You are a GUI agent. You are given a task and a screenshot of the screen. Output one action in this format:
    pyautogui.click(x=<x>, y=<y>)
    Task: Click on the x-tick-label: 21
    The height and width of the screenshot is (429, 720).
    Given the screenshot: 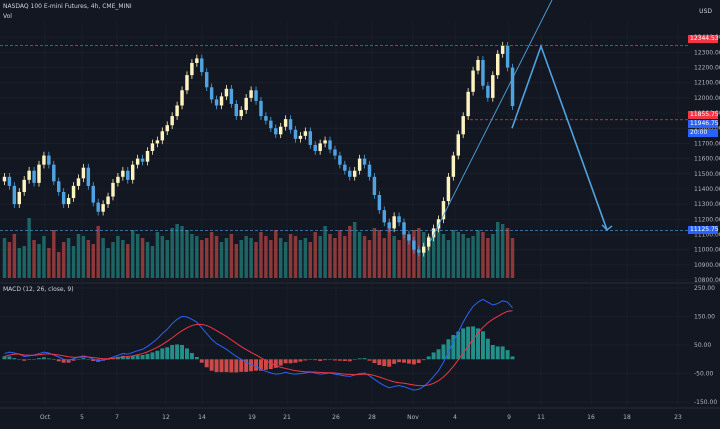 What is the action you would take?
    pyautogui.click(x=287, y=417)
    